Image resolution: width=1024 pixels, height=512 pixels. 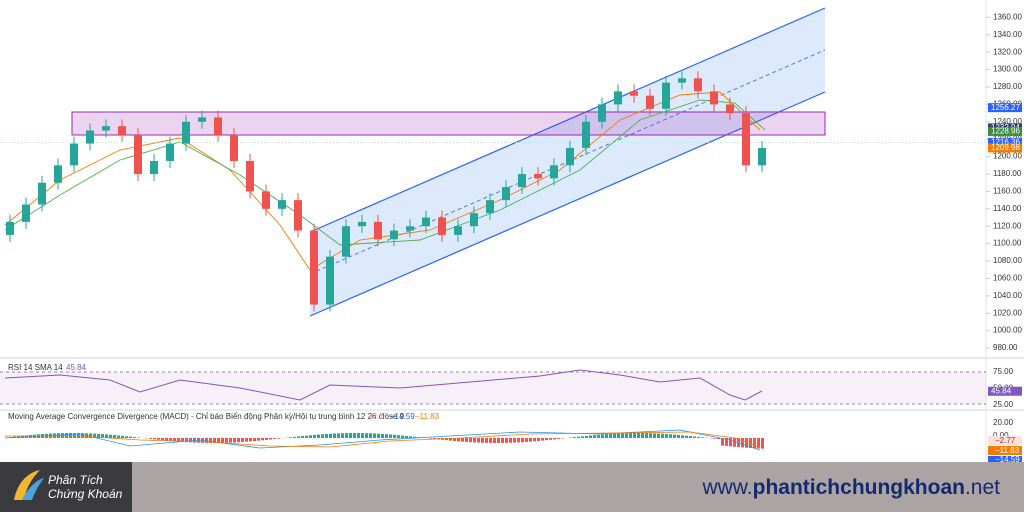 What do you see at coordinates (1007, 208) in the screenshot?
I see `y-tick-label: 1140.00` at bounding box center [1007, 208].